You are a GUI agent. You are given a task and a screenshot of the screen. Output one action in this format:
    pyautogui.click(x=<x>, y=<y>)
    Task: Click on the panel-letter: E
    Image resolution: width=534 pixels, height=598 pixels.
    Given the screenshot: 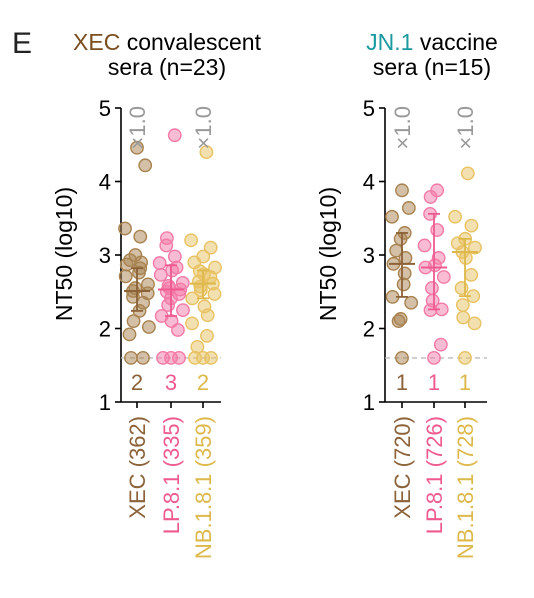 What is the action you would take?
    pyautogui.click(x=22, y=43)
    